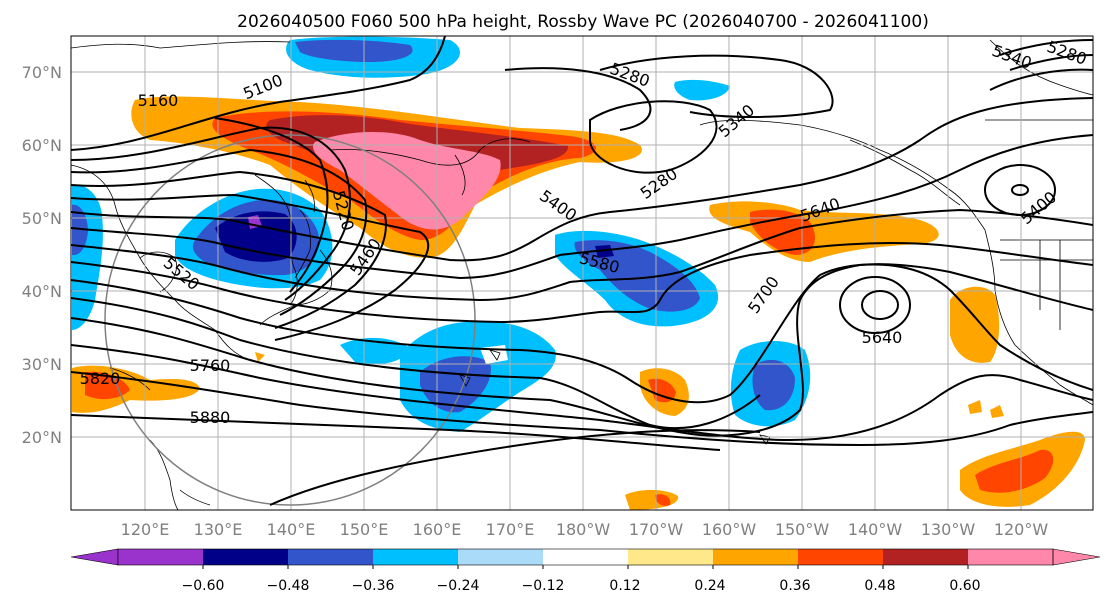  I want to click on colorbar-tick-label: −0.12, so click(543, 586).